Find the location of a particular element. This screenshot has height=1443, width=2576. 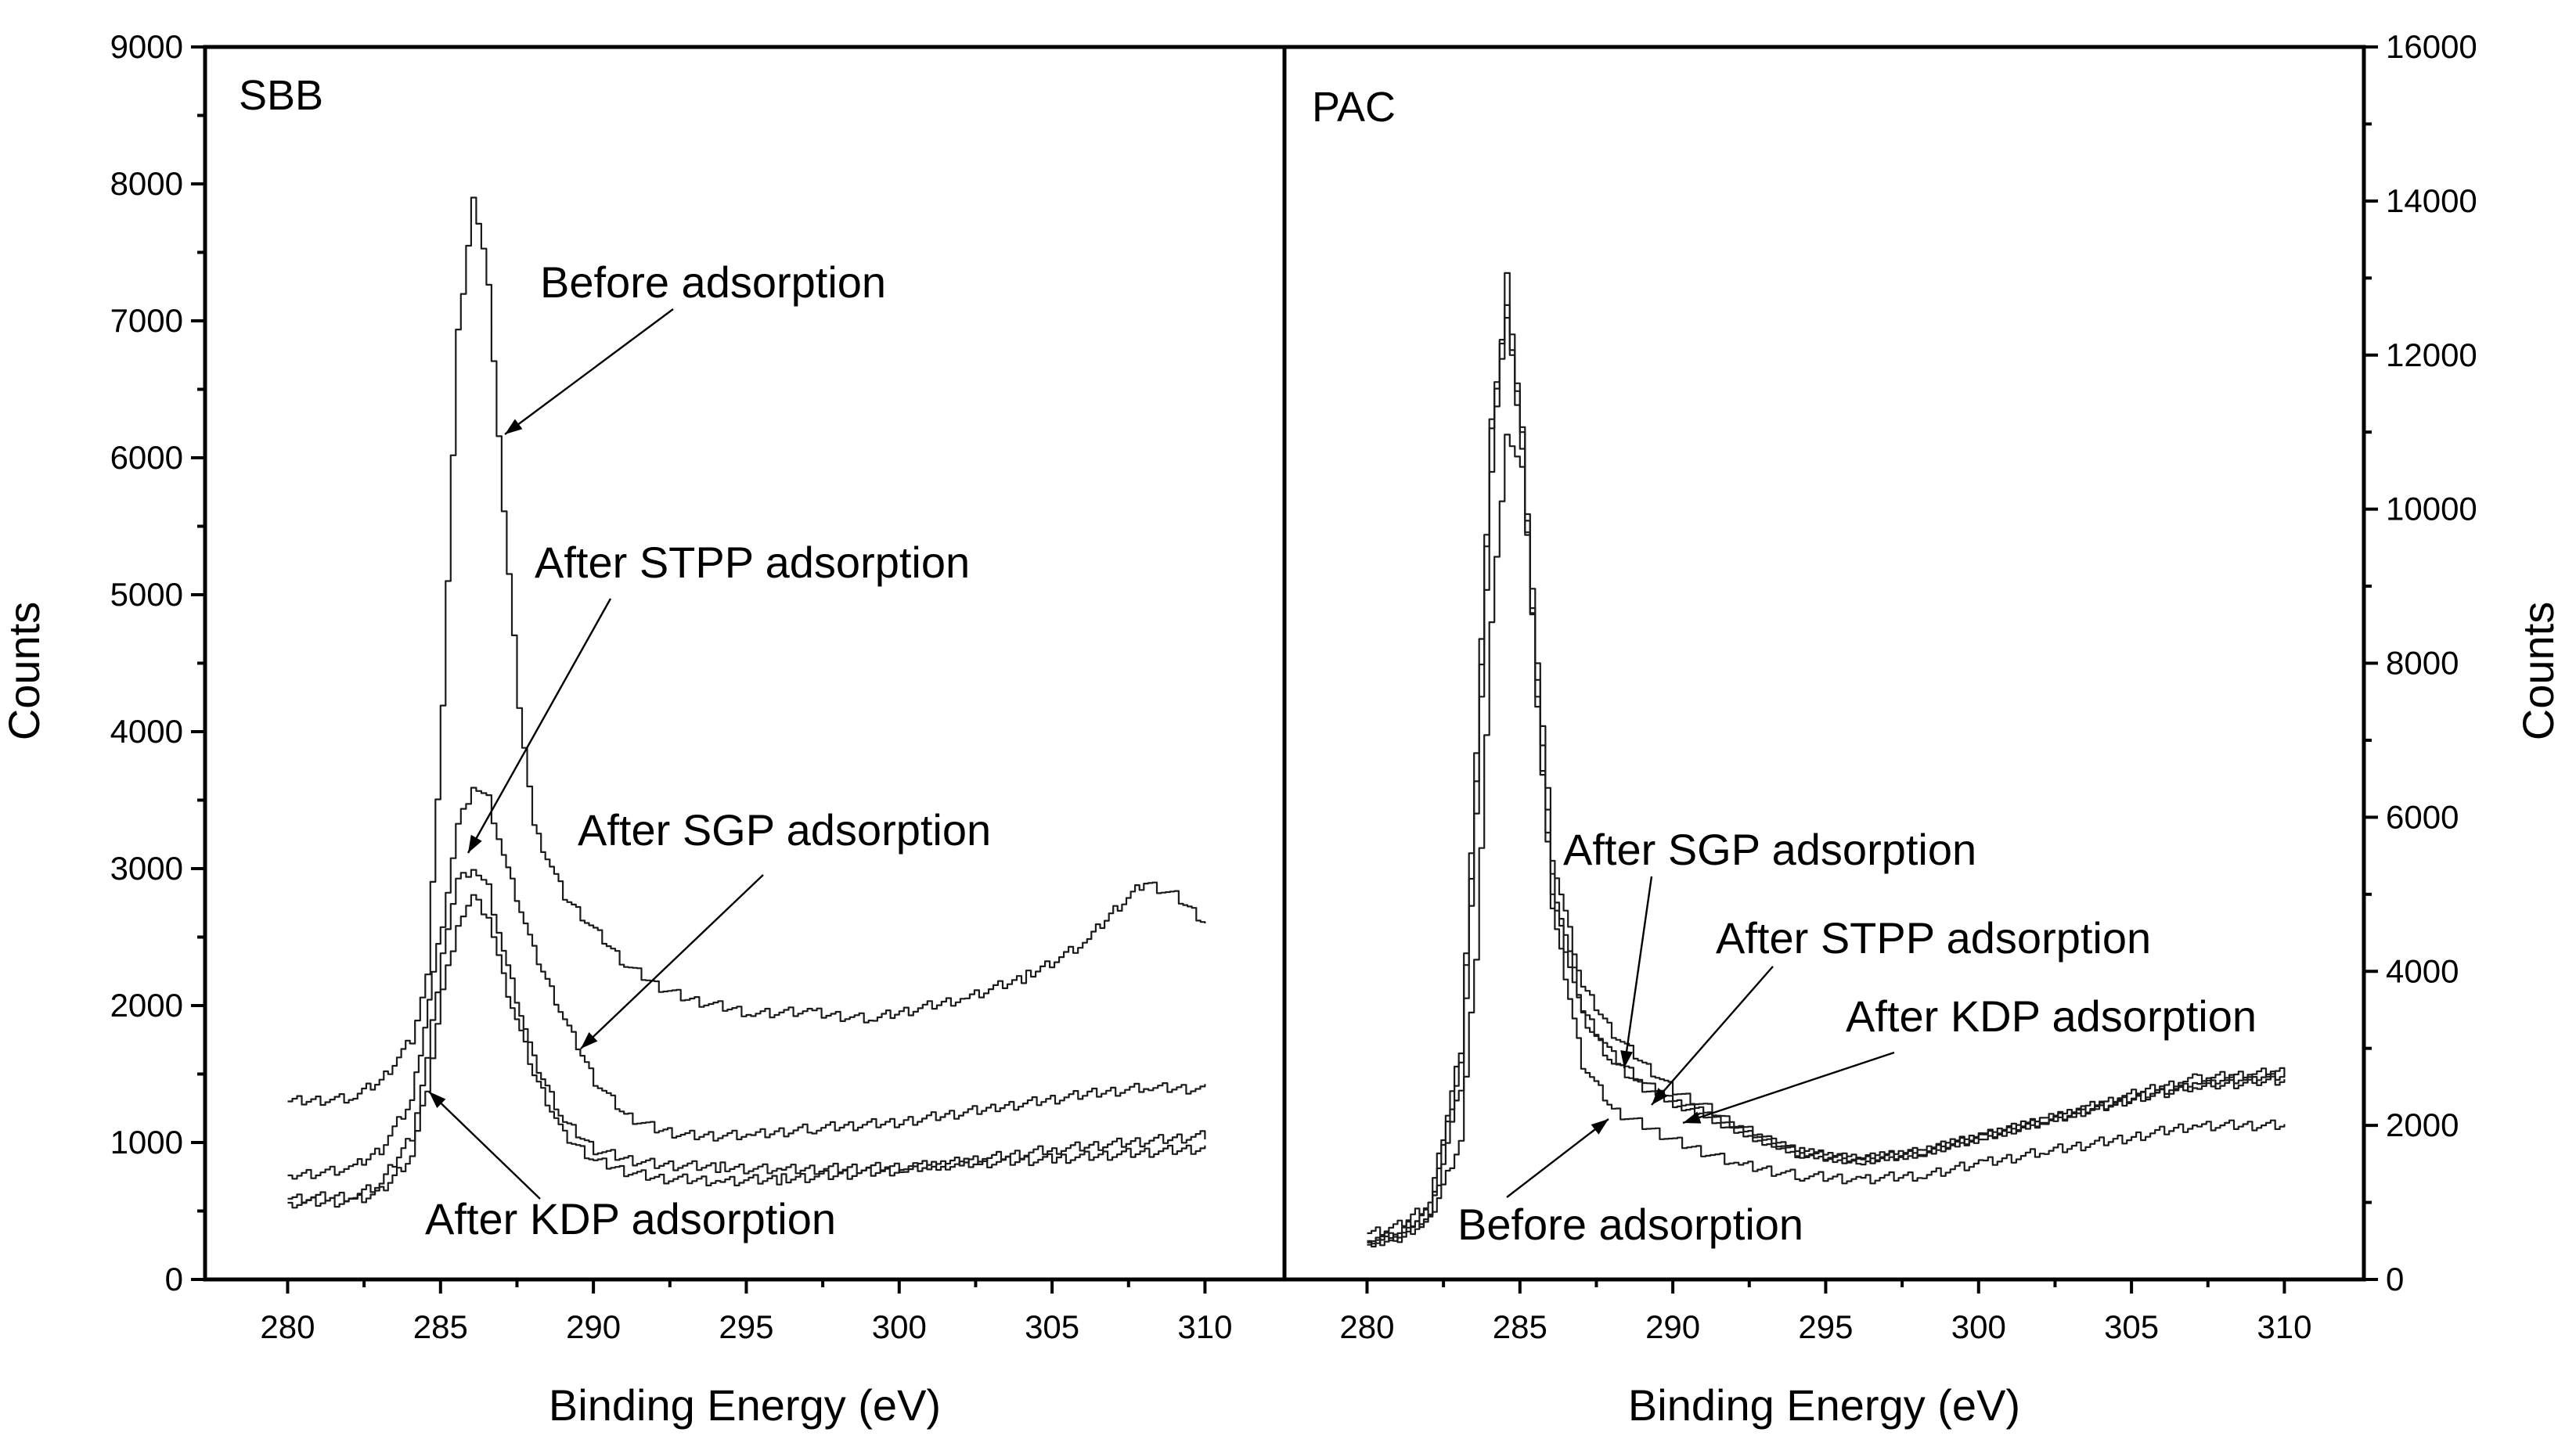

annotation-sgp-adsorption-sbb: After SGP adsorption is located at coordinates (784, 830).